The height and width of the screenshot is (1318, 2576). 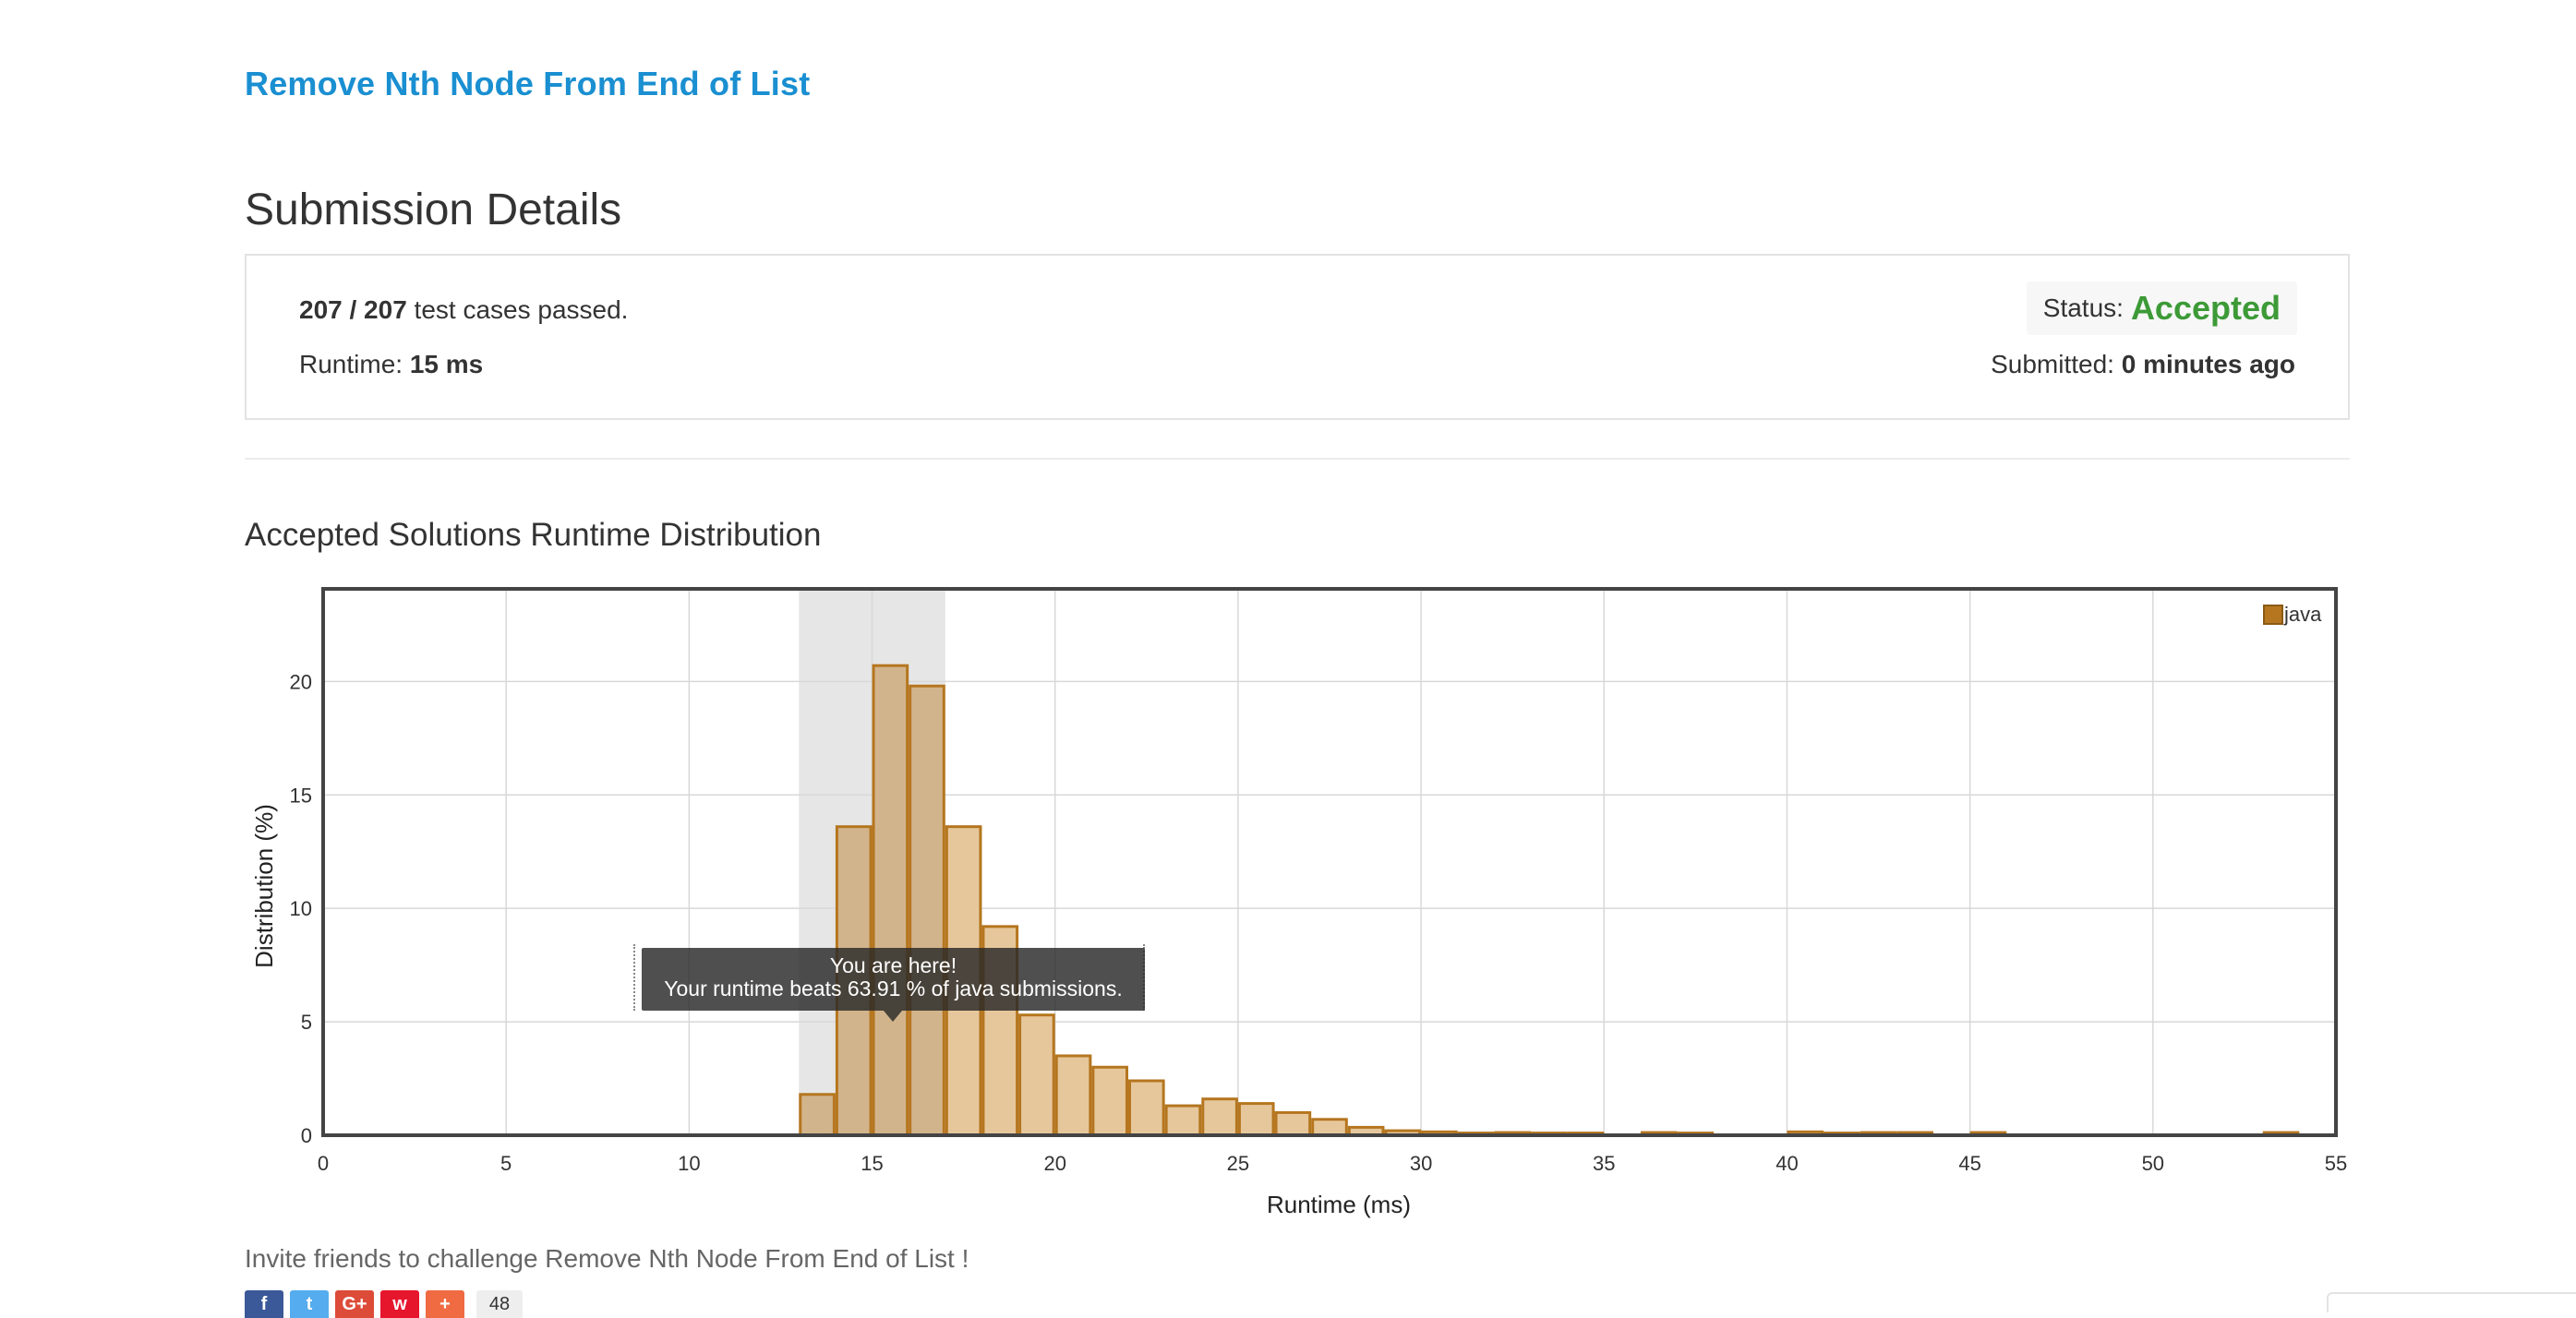 What do you see at coordinates (2336, 1163) in the screenshot?
I see `x-tick-label: 55` at bounding box center [2336, 1163].